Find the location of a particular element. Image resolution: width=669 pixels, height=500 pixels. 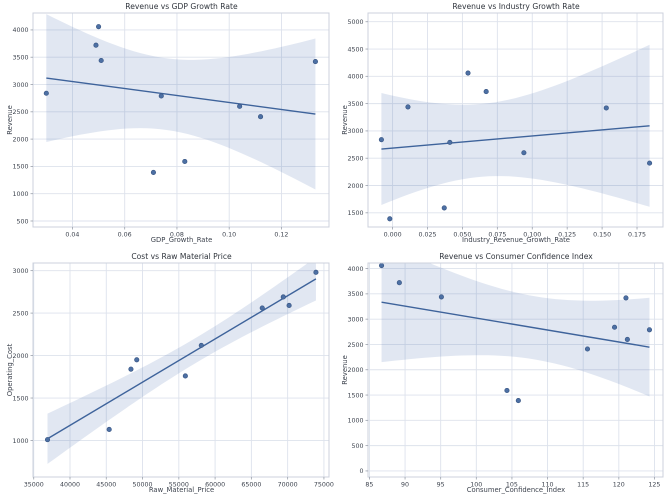

svg-text: 5000 is located at coordinates (355, 22).